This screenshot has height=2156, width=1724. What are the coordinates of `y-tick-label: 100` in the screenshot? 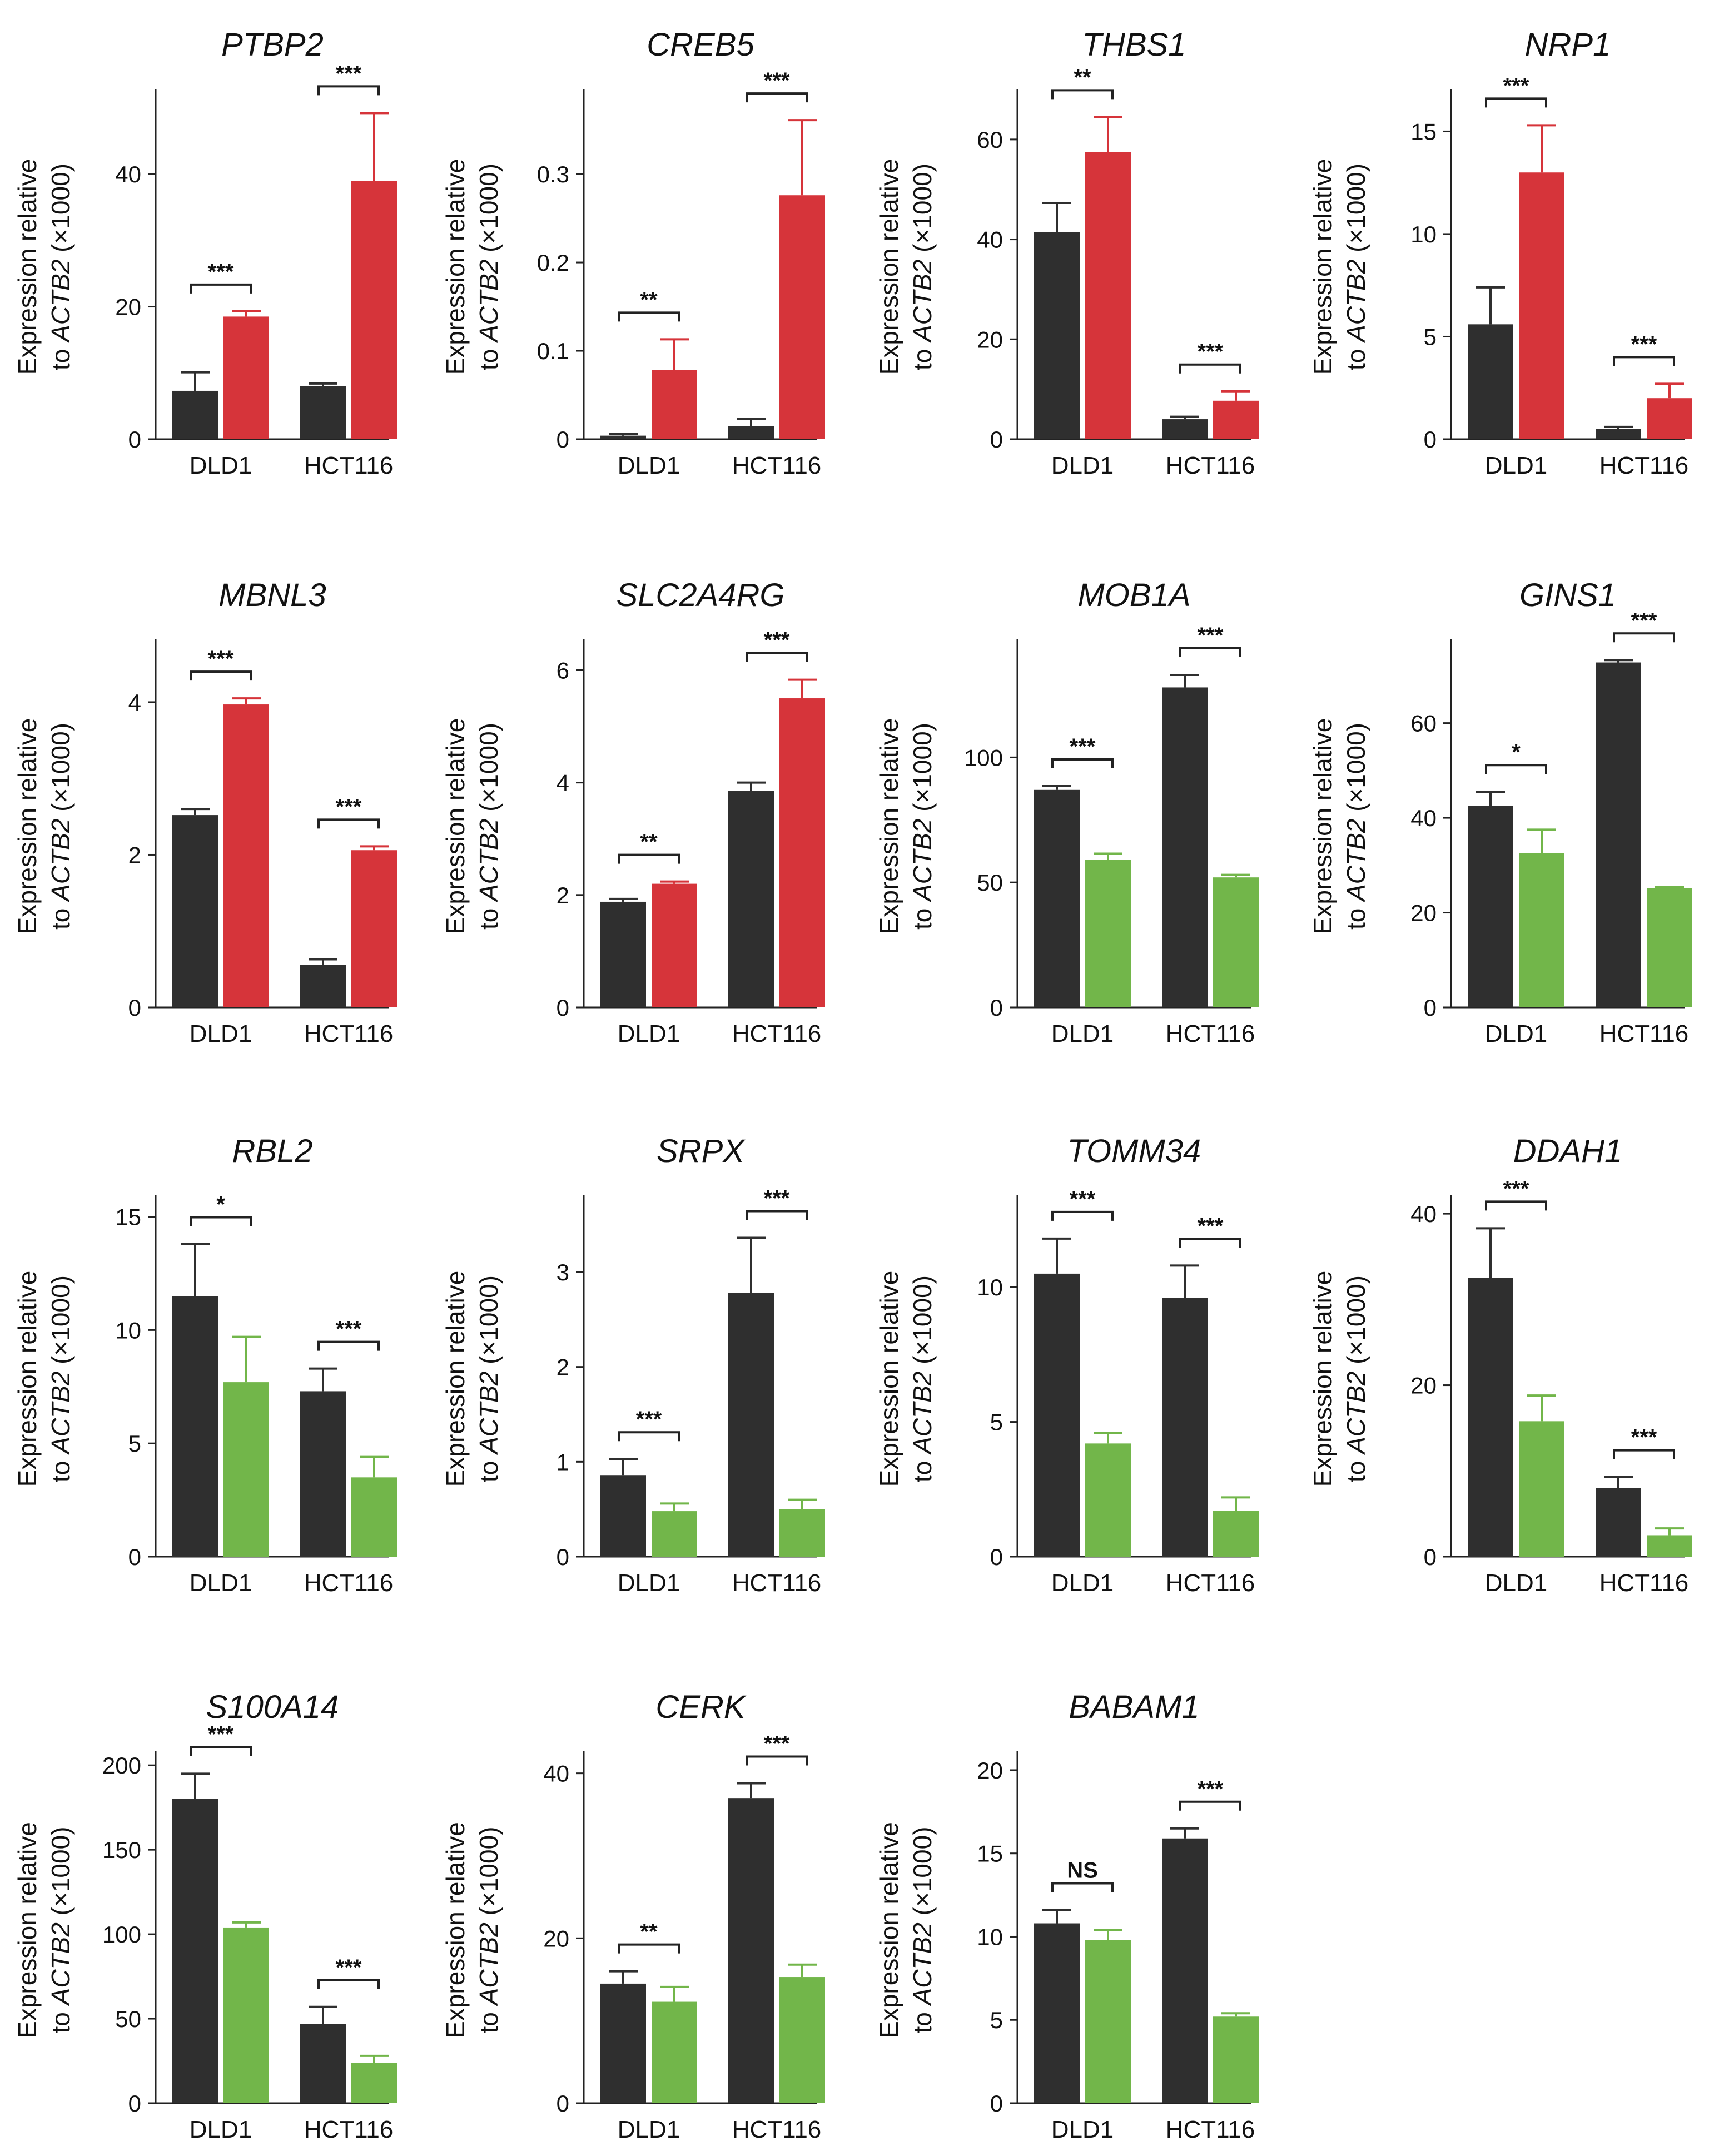 It's located at (121, 1934).